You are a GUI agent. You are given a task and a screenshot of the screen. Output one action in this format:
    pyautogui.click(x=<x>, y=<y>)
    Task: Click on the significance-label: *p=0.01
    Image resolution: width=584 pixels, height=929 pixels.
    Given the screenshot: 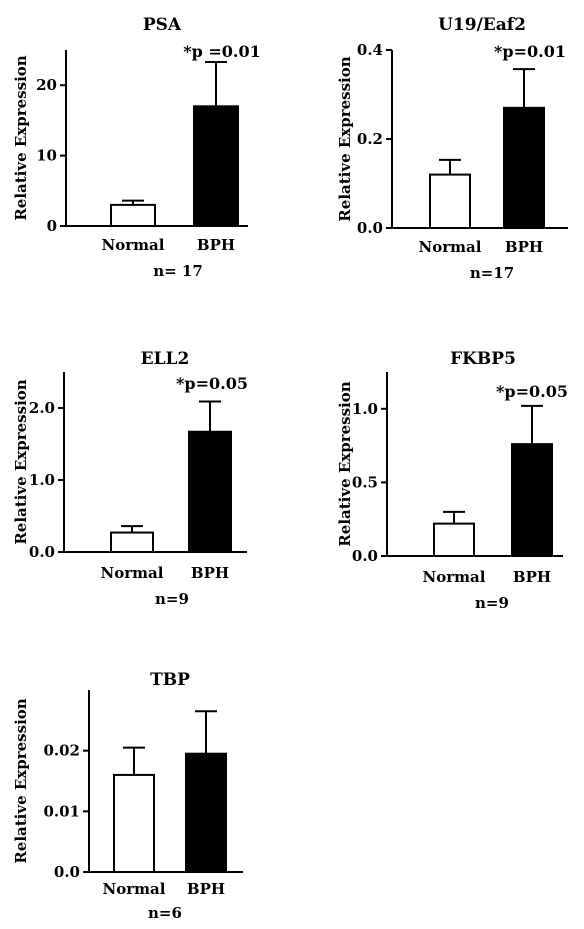 What is the action you would take?
    pyautogui.click(x=530, y=51)
    